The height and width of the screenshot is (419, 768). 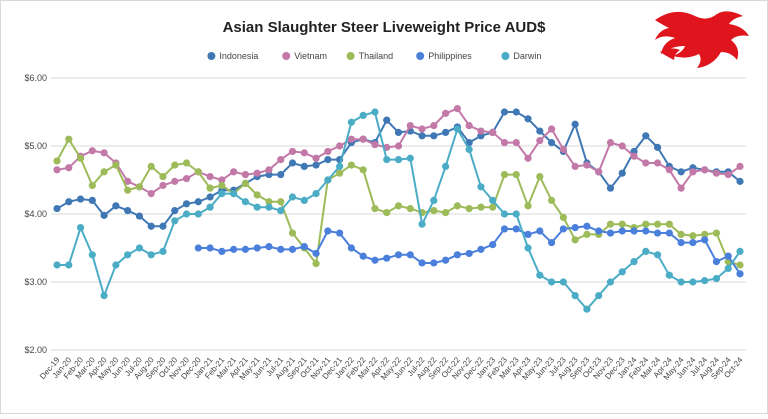 I want to click on legend-marker, so click(x=350, y=56).